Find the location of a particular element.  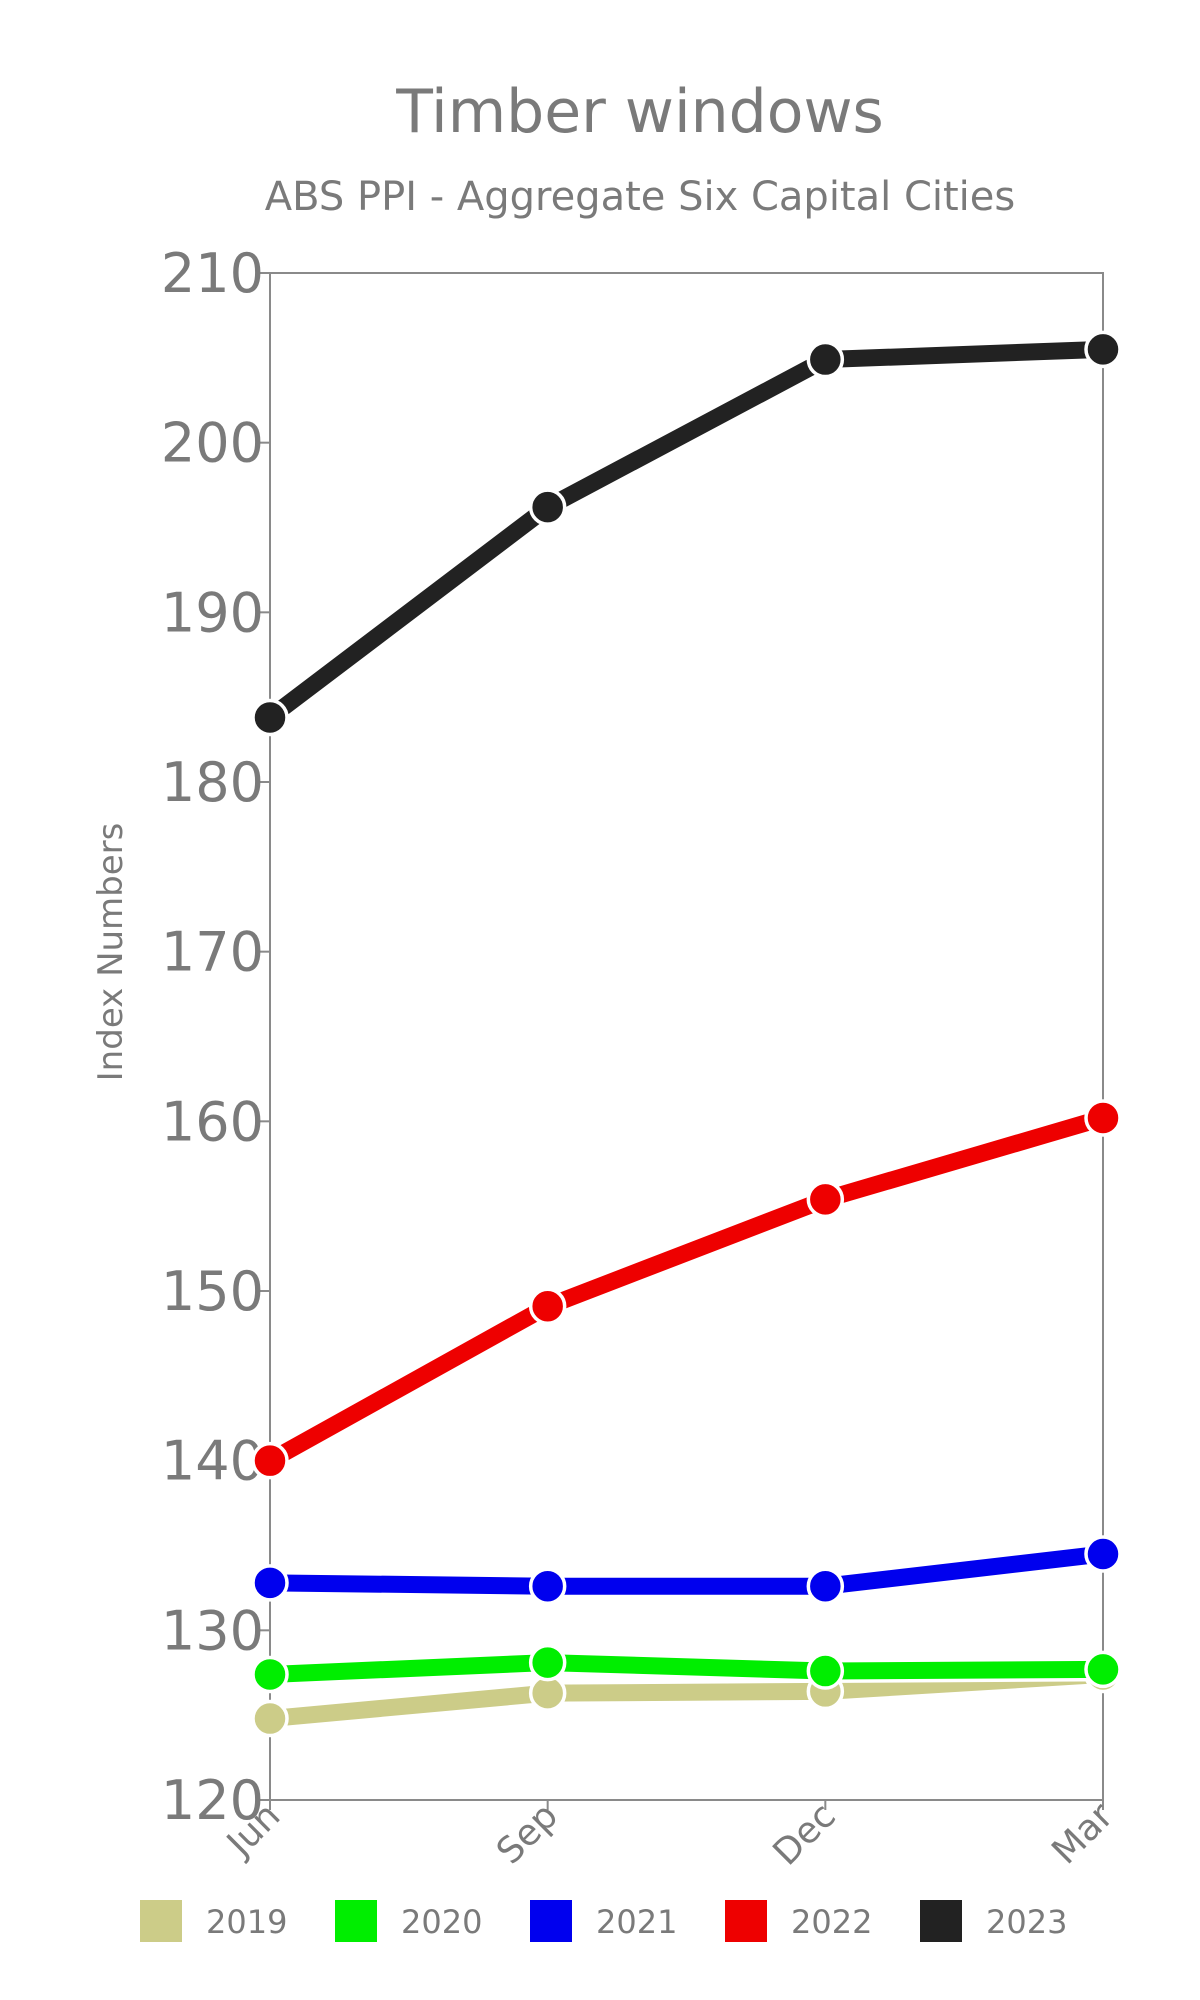

y-tick-label: 180 is located at coordinates (212, 782).